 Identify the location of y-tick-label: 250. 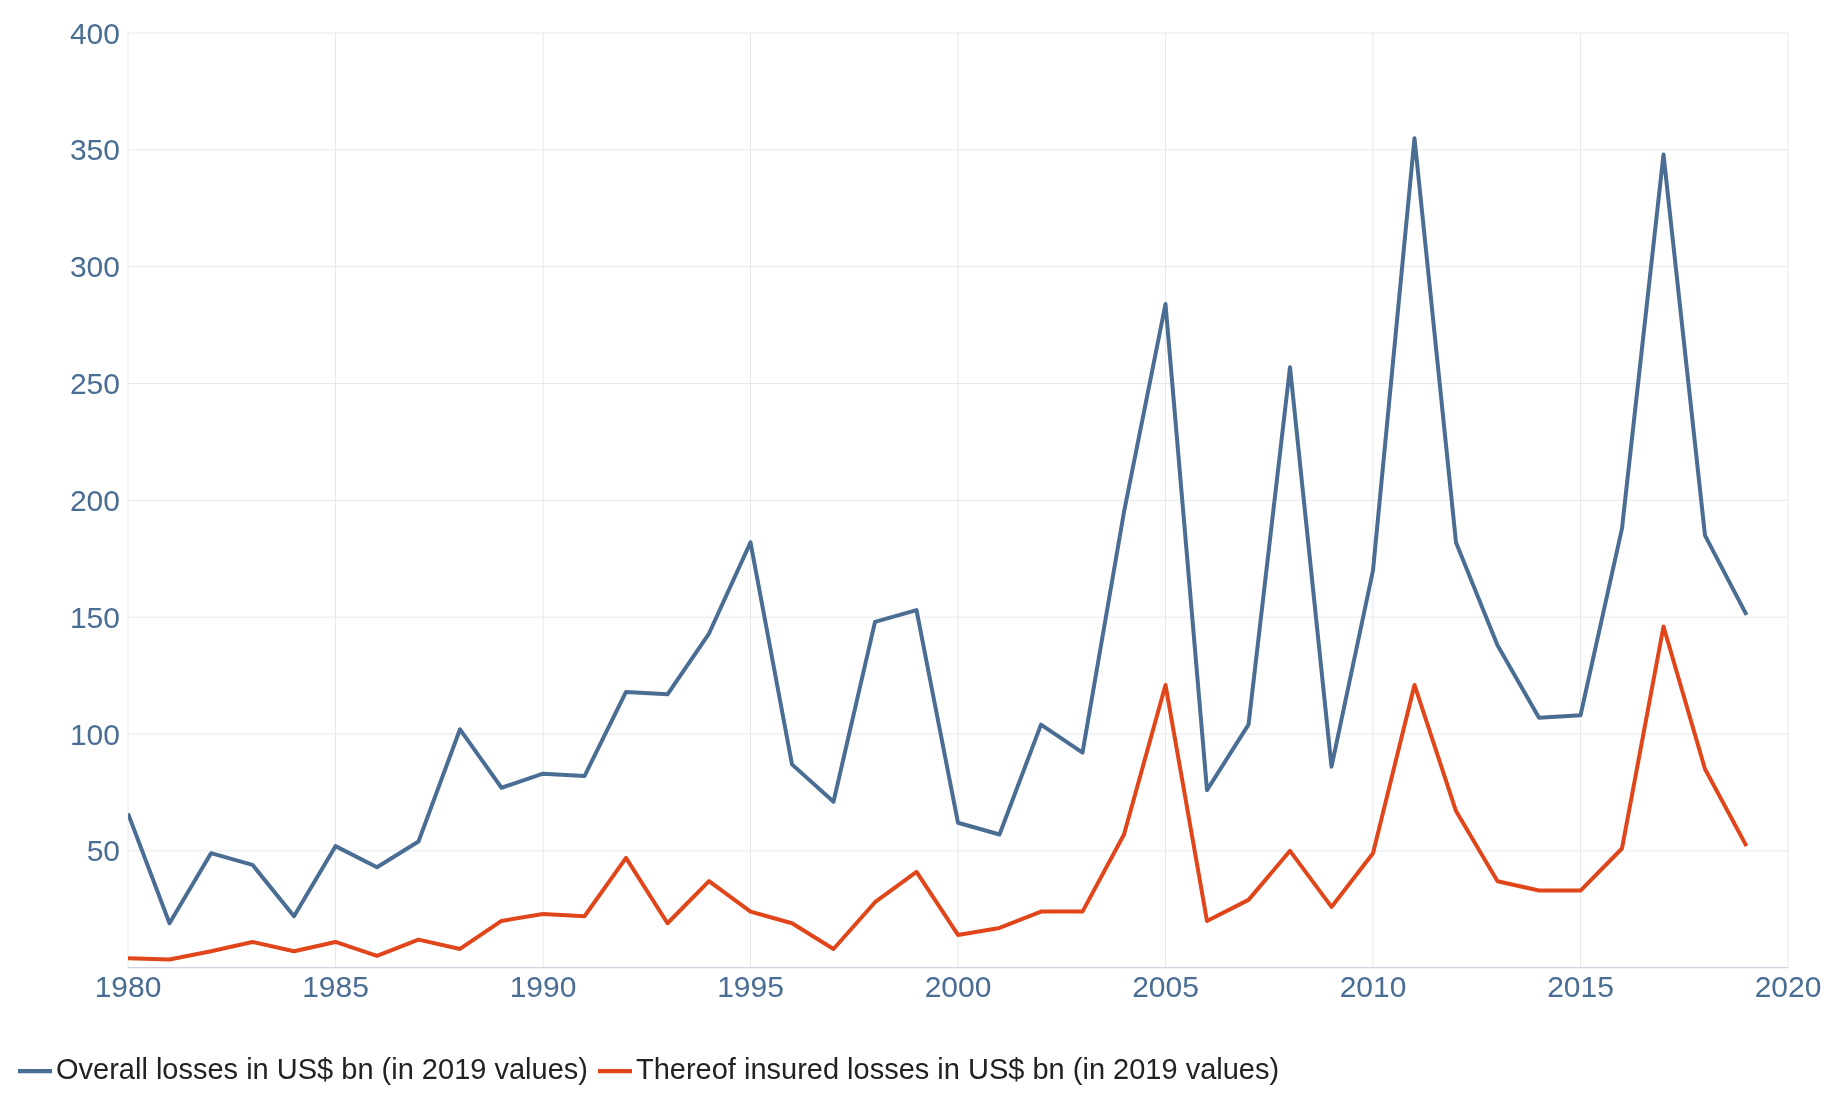
(94, 384).